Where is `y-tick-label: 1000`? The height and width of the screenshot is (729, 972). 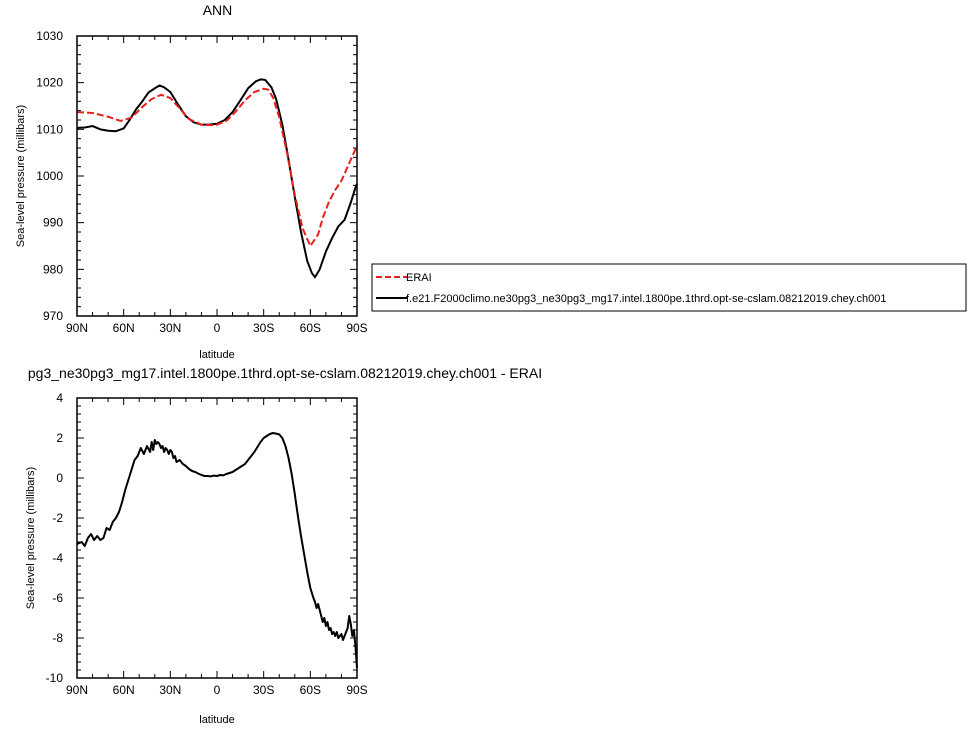
y-tick-label: 1000 is located at coordinates (49, 176).